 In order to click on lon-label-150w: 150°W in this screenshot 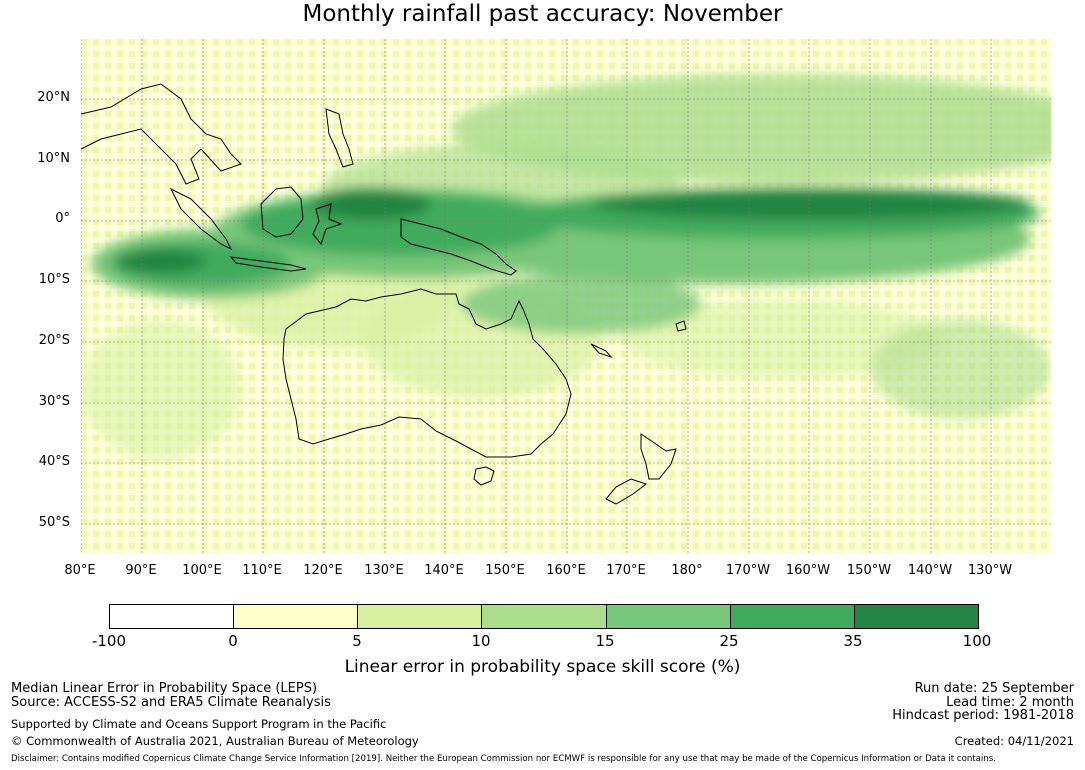, I will do `click(869, 570)`.